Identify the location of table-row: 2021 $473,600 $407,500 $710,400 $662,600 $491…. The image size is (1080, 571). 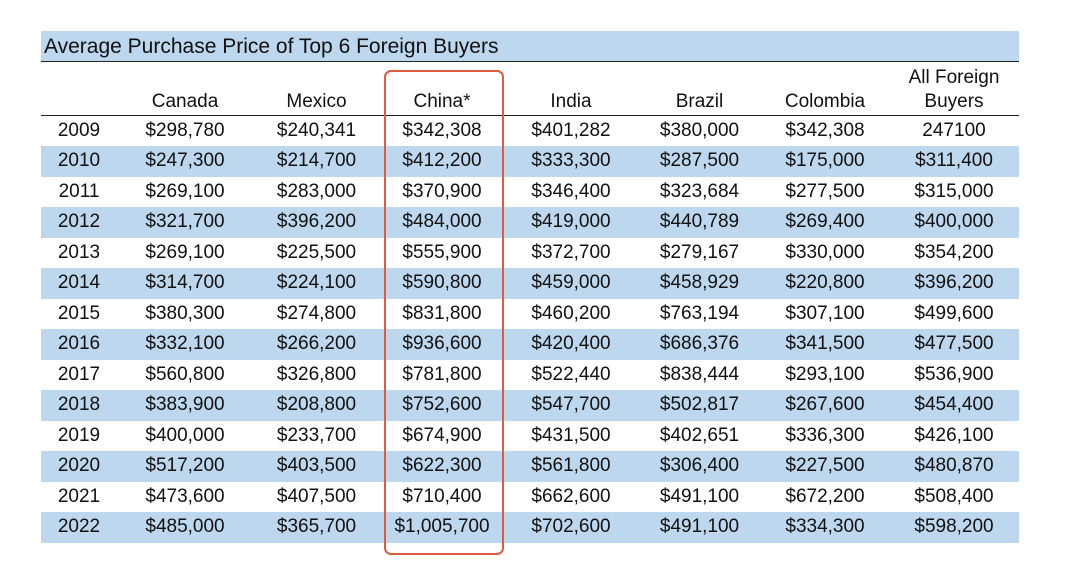
(530, 497).